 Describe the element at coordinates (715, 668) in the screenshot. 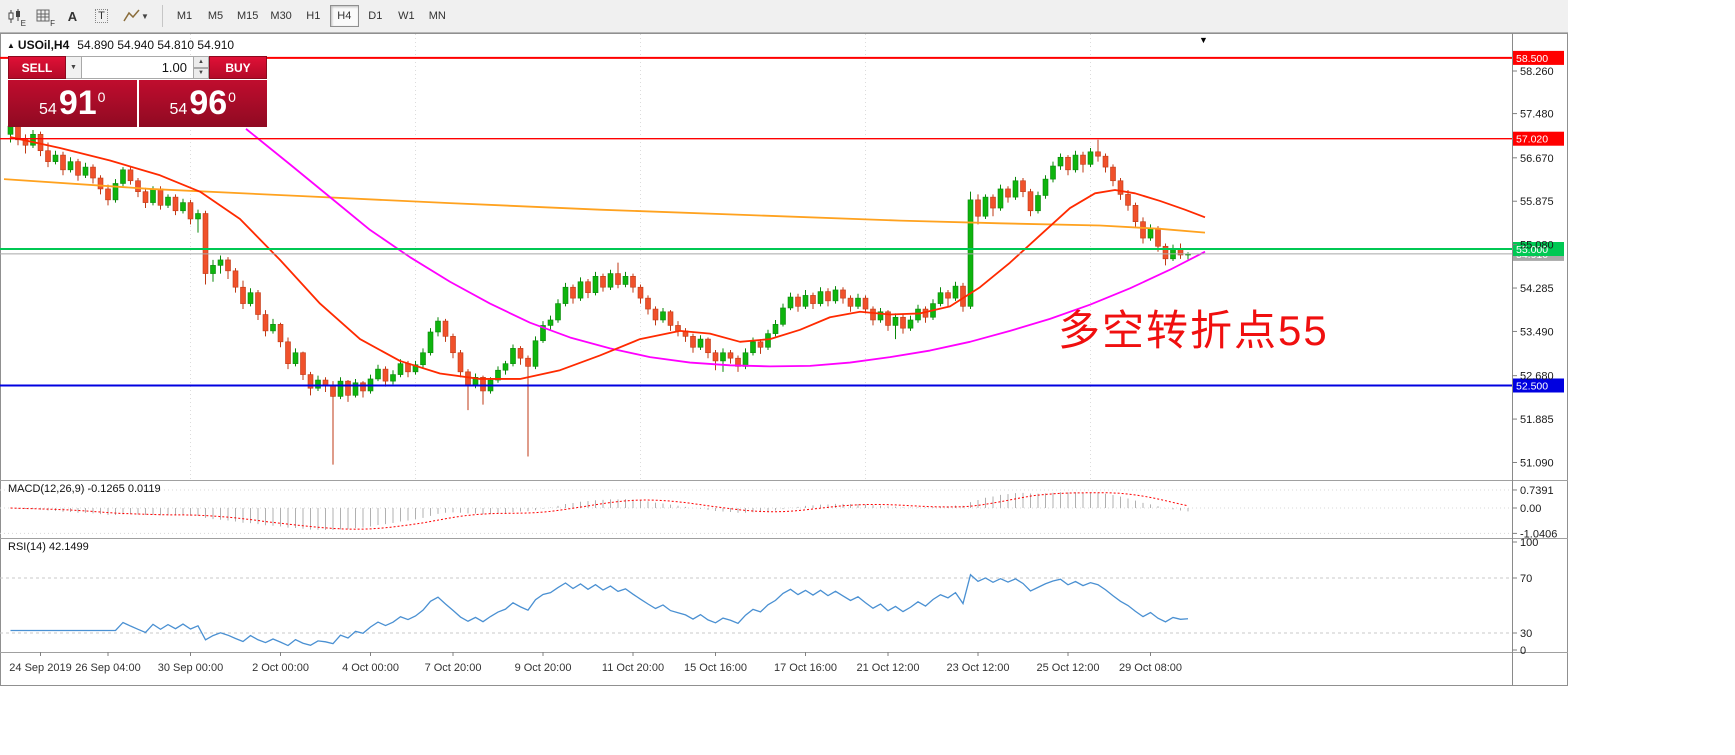

I see `svg-text: 15 Oct 16:00` at that location.